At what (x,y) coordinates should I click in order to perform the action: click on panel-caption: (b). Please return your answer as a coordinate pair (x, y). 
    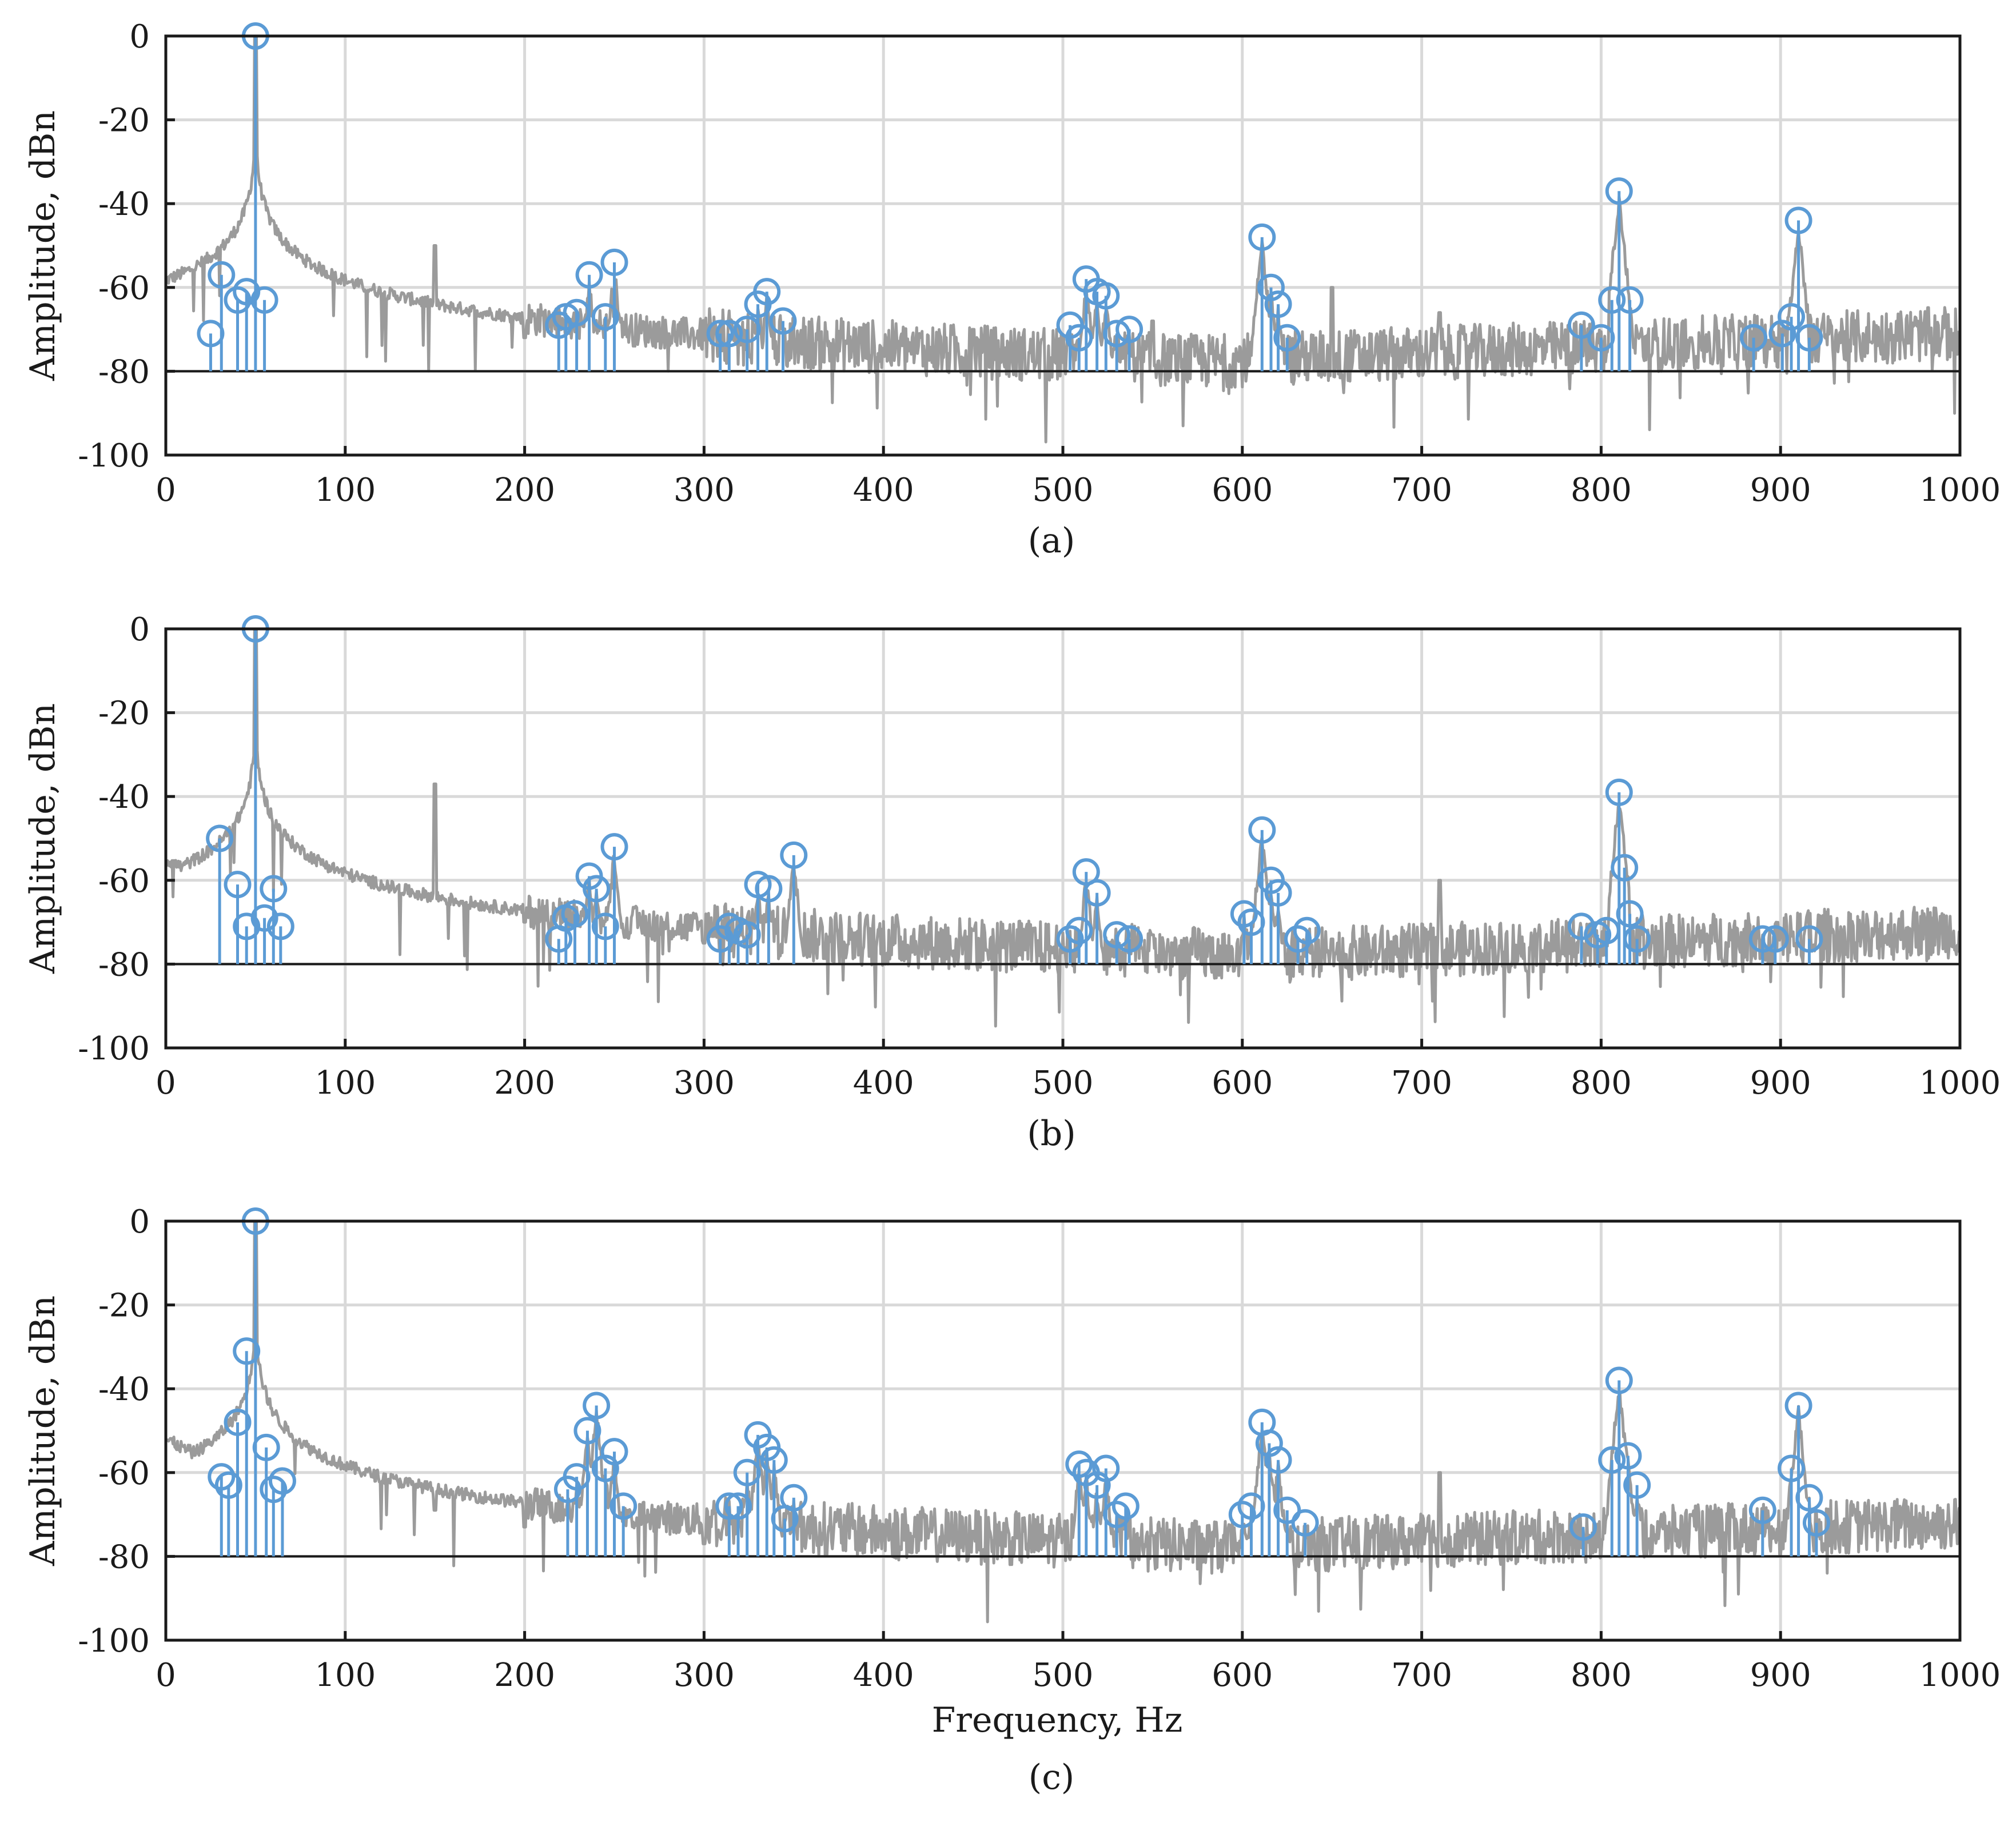
    Looking at the image, I should click on (1051, 1134).